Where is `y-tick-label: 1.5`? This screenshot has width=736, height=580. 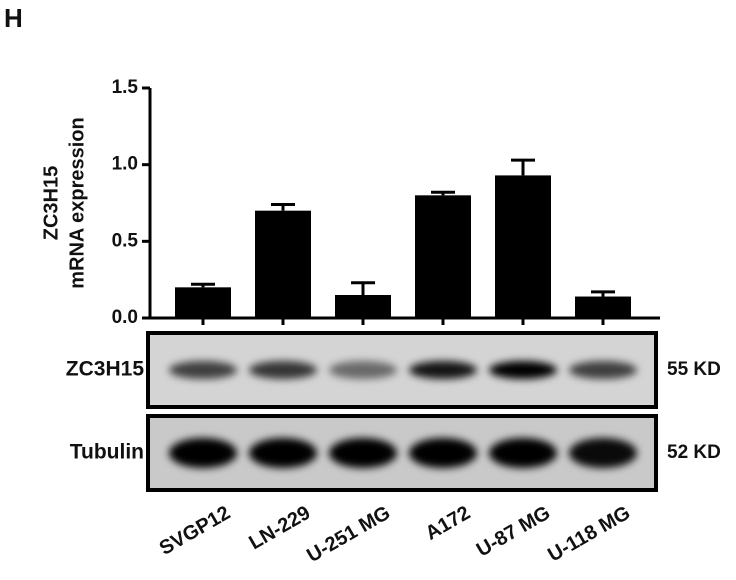
y-tick-label: 1.5 is located at coordinates (125, 87).